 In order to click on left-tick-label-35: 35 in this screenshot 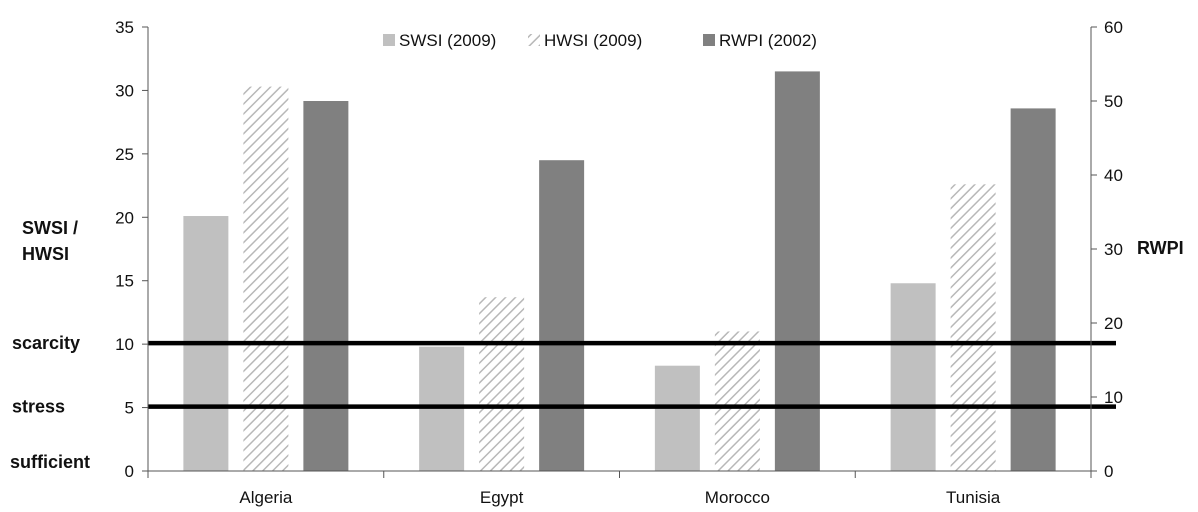, I will do `click(124, 27)`.